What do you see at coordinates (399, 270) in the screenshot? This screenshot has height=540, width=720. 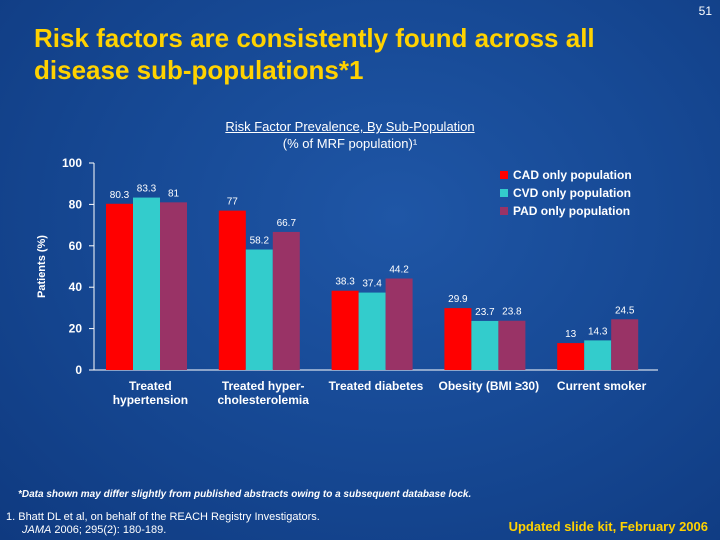 I see `bar-value-label: 44.2` at bounding box center [399, 270].